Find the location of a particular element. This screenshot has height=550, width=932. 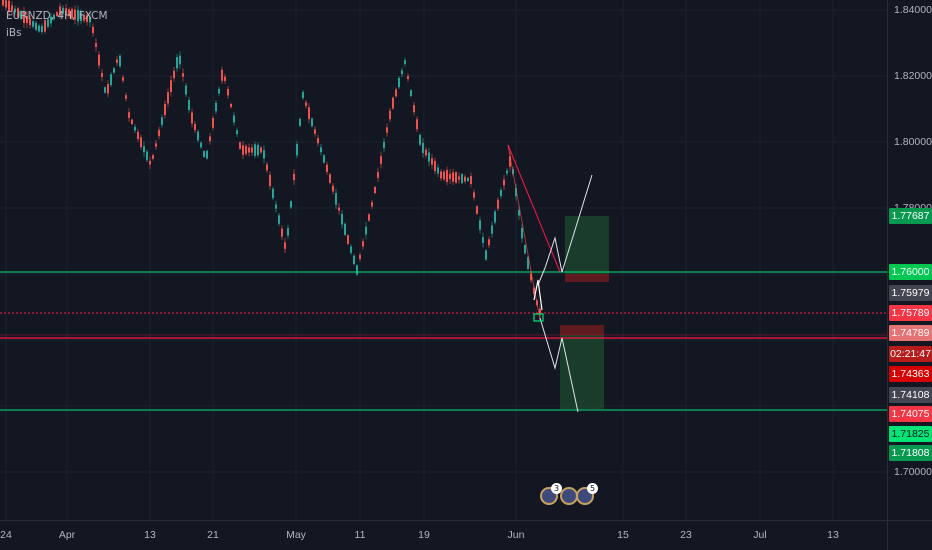

target-zone-short is located at coordinates (582, 372).